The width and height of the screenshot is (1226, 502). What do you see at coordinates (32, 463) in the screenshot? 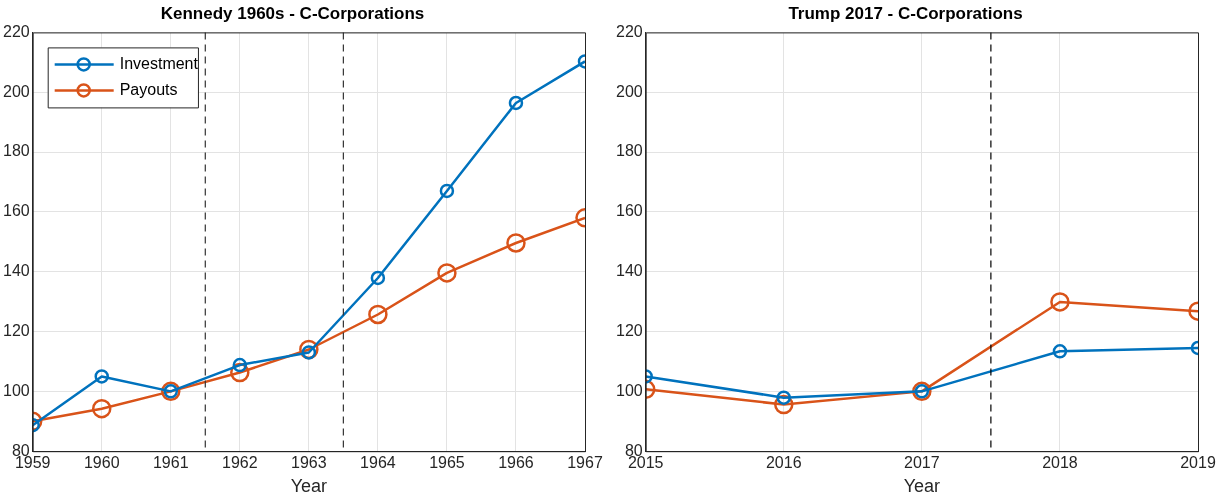
I see `x-tick-label: 1959` at bounding box center [32, 463].